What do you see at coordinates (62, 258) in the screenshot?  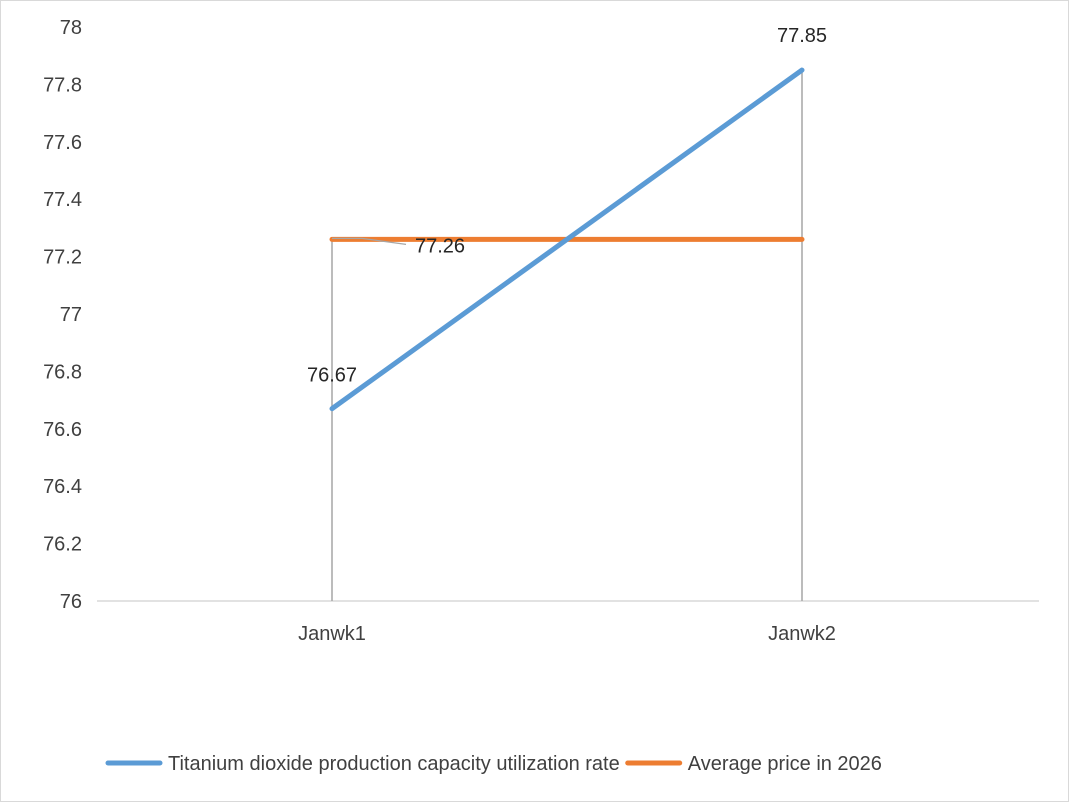 I see `y-tick-label: 77.2` at bounding box center [62, 258].